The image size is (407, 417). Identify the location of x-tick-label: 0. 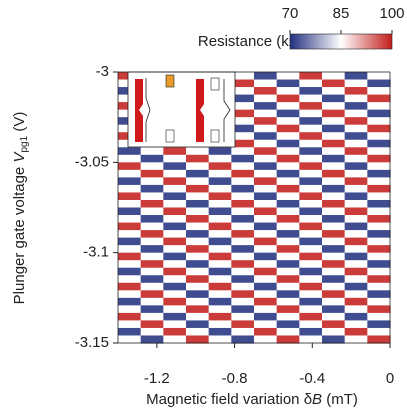
(390, 378).